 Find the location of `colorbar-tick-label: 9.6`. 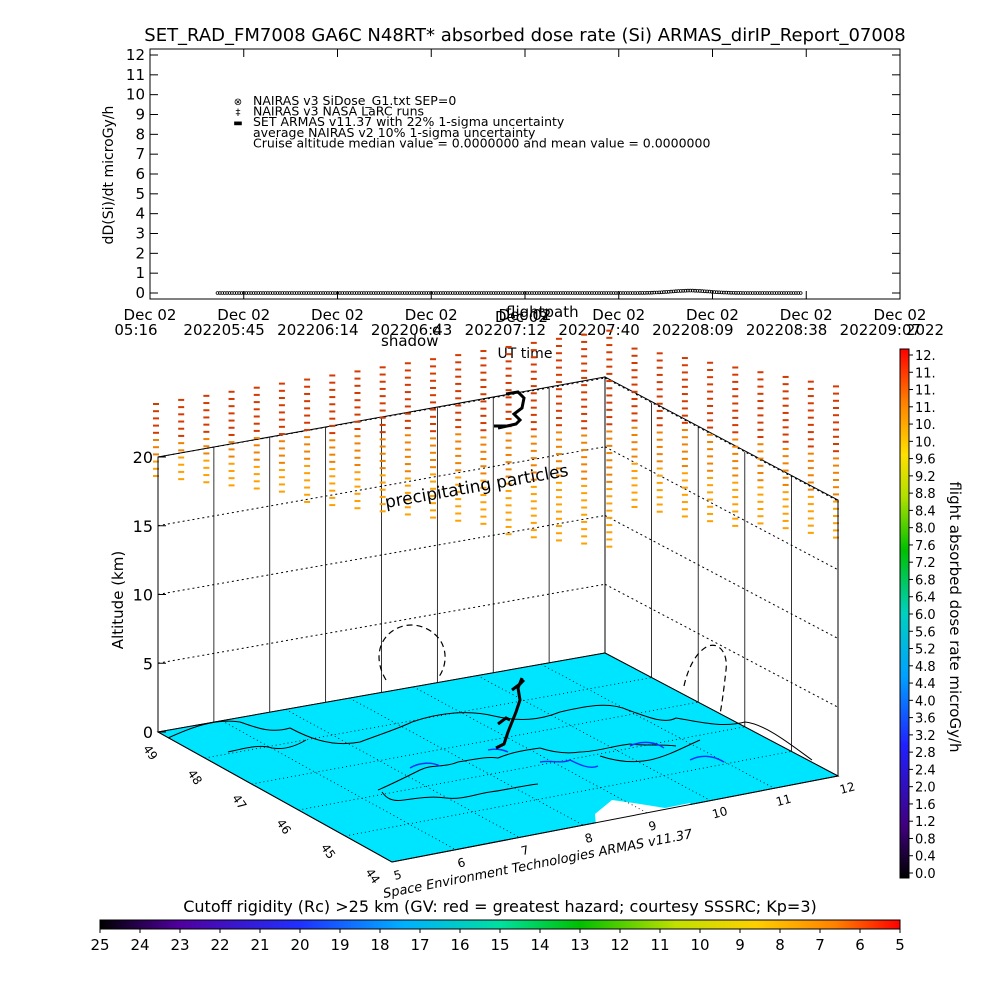

colorbar-tick-label: 9.6 is located at coordinates (925, 460).